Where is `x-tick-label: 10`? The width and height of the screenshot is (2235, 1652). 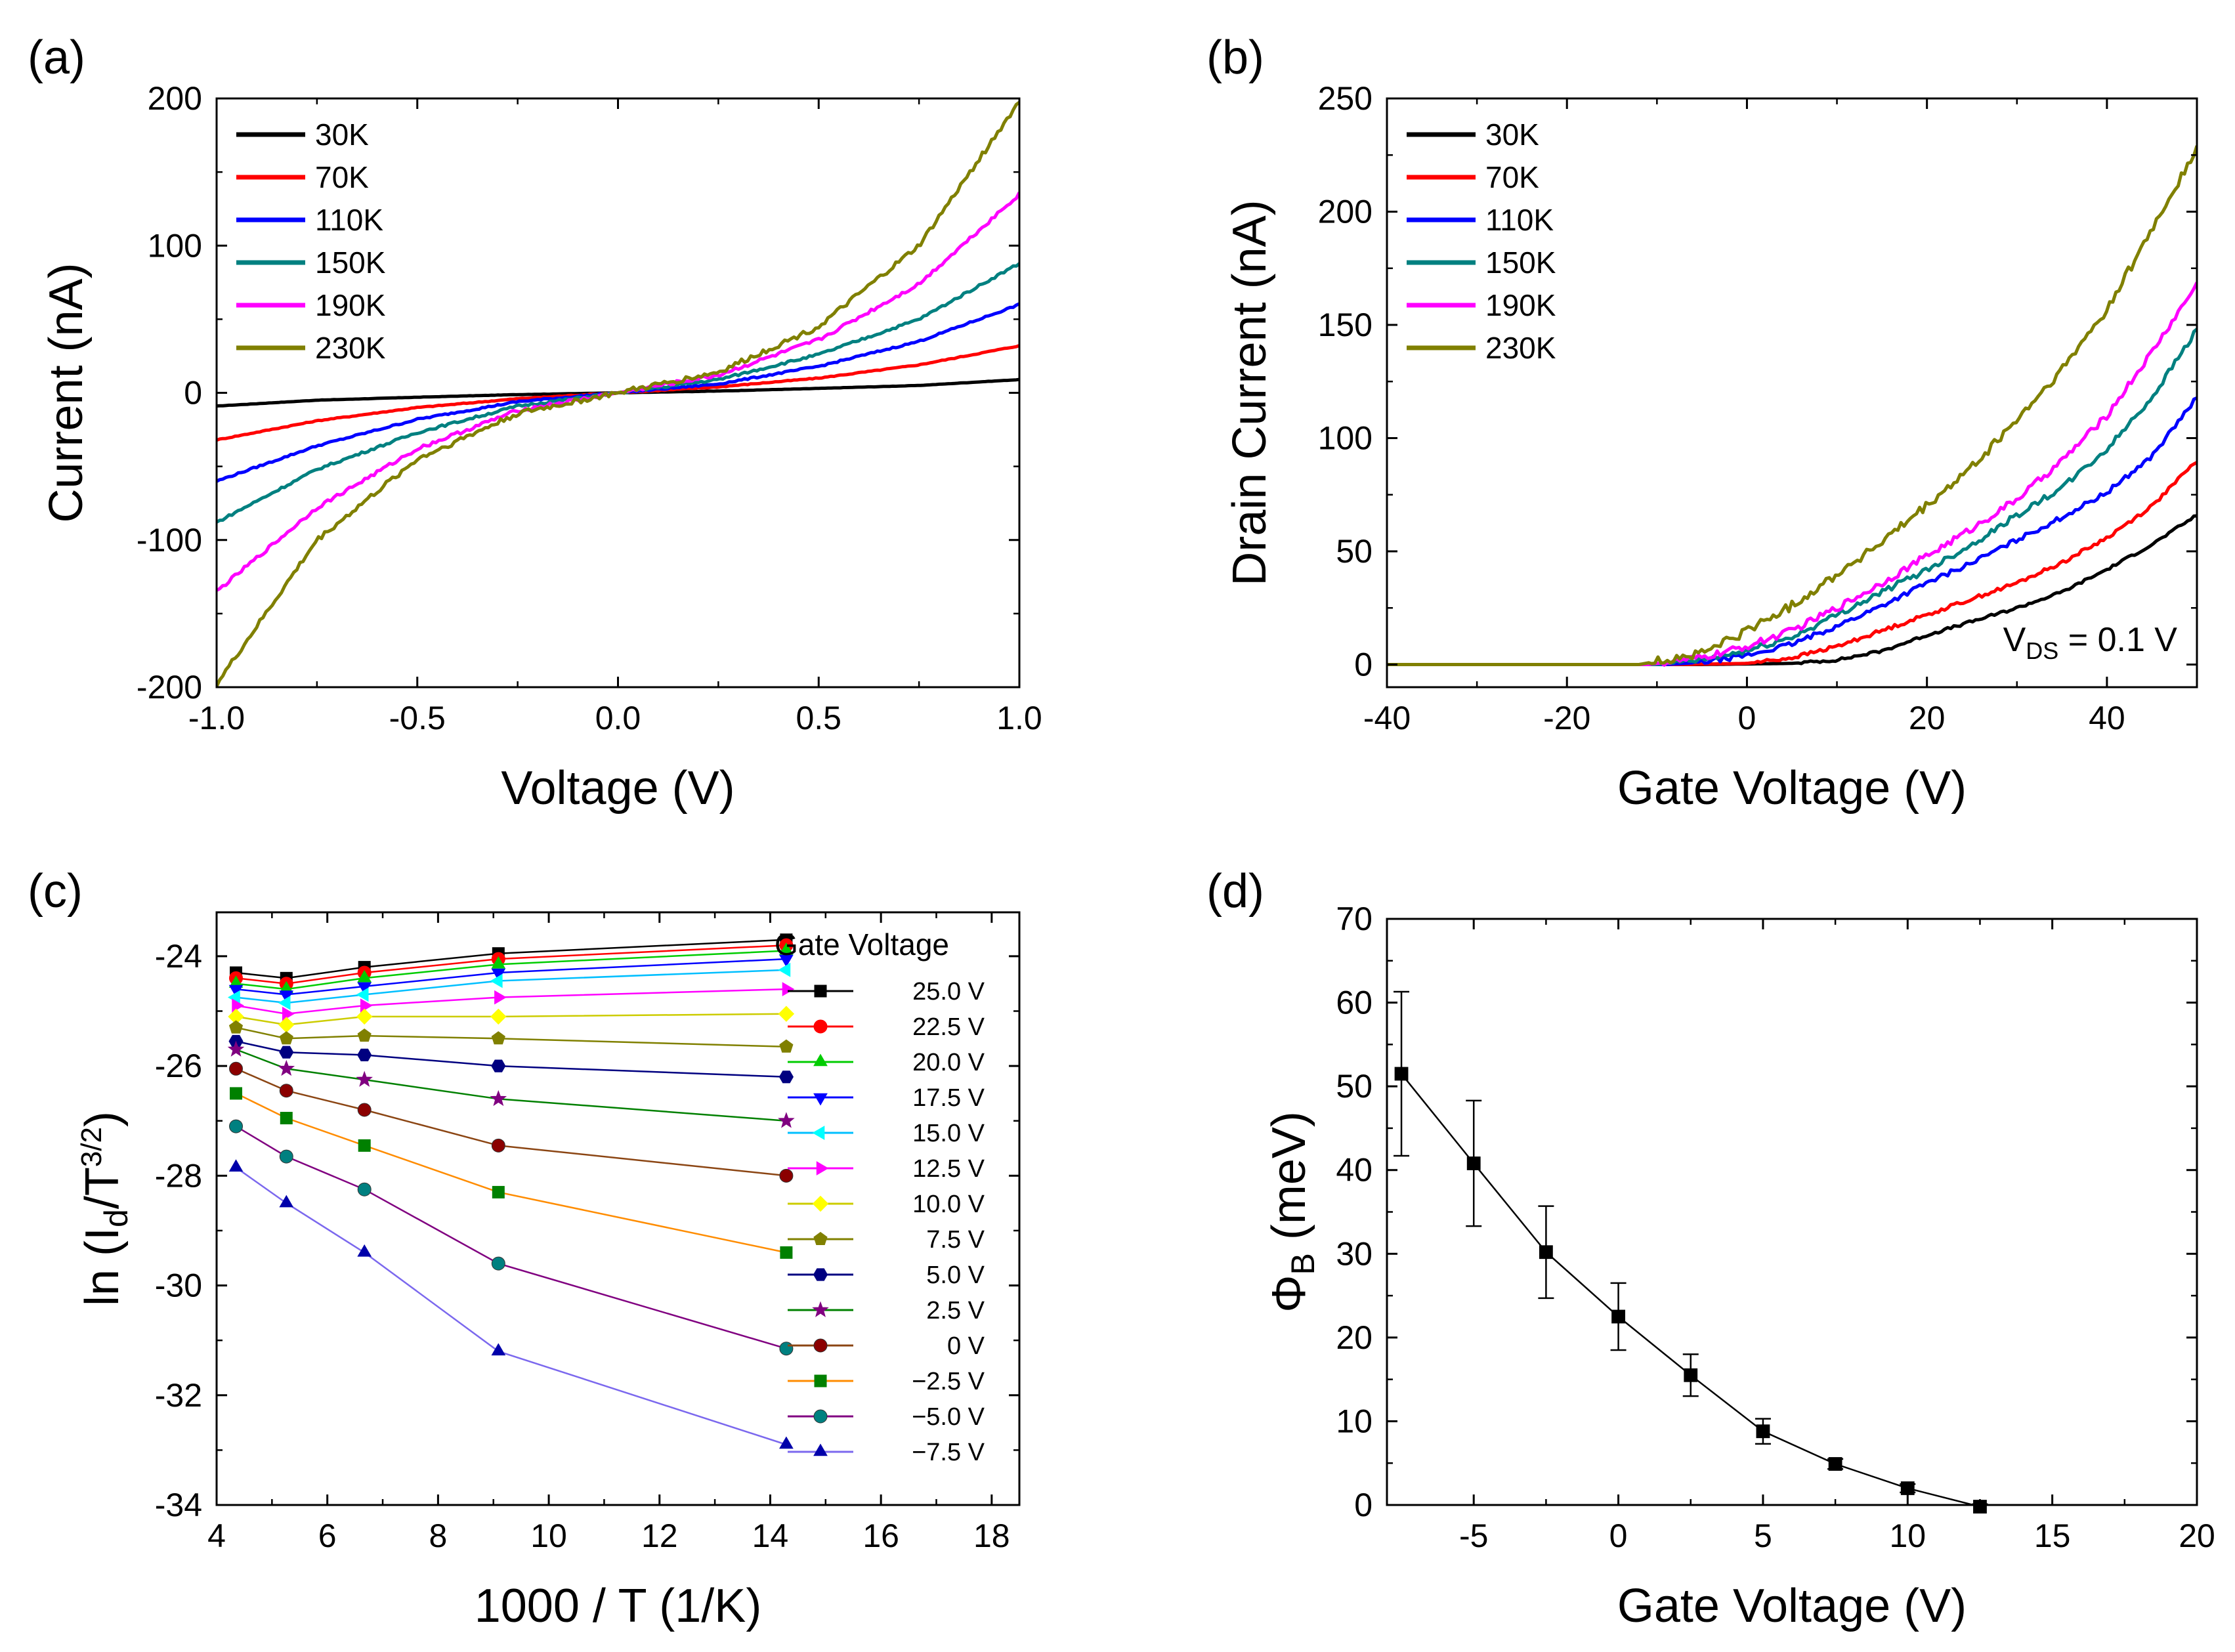
x-tick-label: 10 is located at coordinates (1907, 1536).